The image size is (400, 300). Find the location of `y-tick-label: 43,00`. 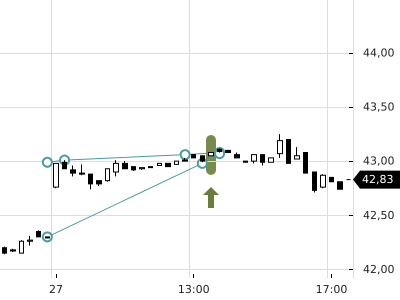

y-tick-label: 43,00 is located at coordinates (378, 161).